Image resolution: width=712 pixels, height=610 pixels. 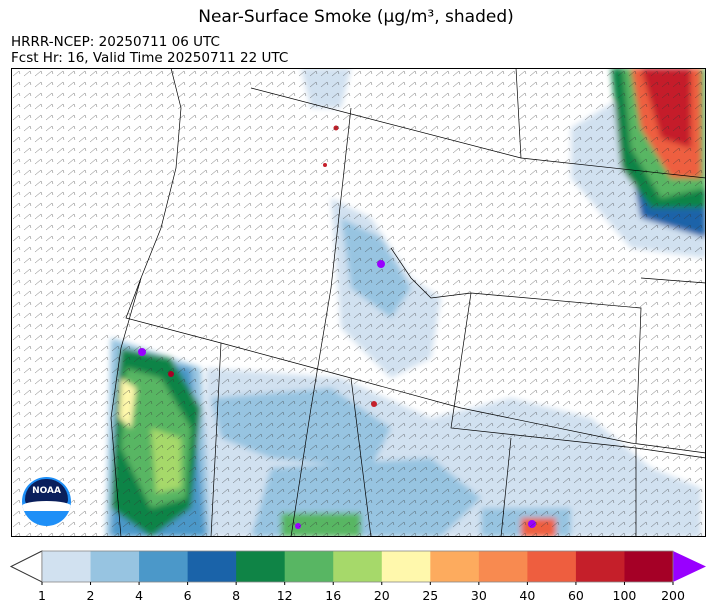 What do you see at coordinates (26, 566) in the screenshot?
I see `colorbar-under-triangle` at bounding box center [26, 566].